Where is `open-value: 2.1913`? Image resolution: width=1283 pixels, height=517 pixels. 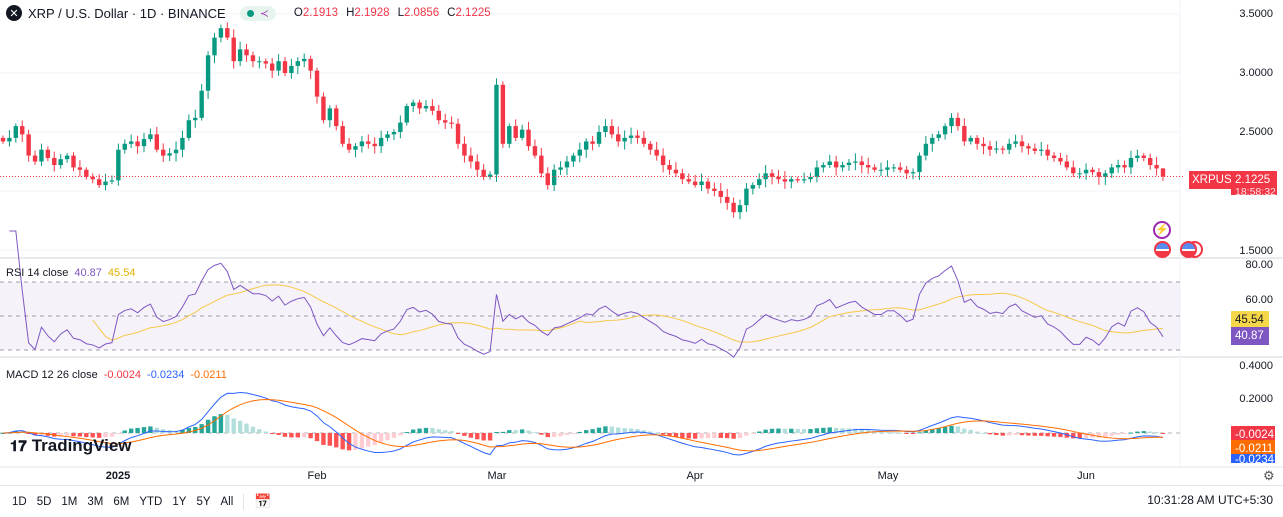 open-value: 2.1913 is located at coordinates (320, 13).